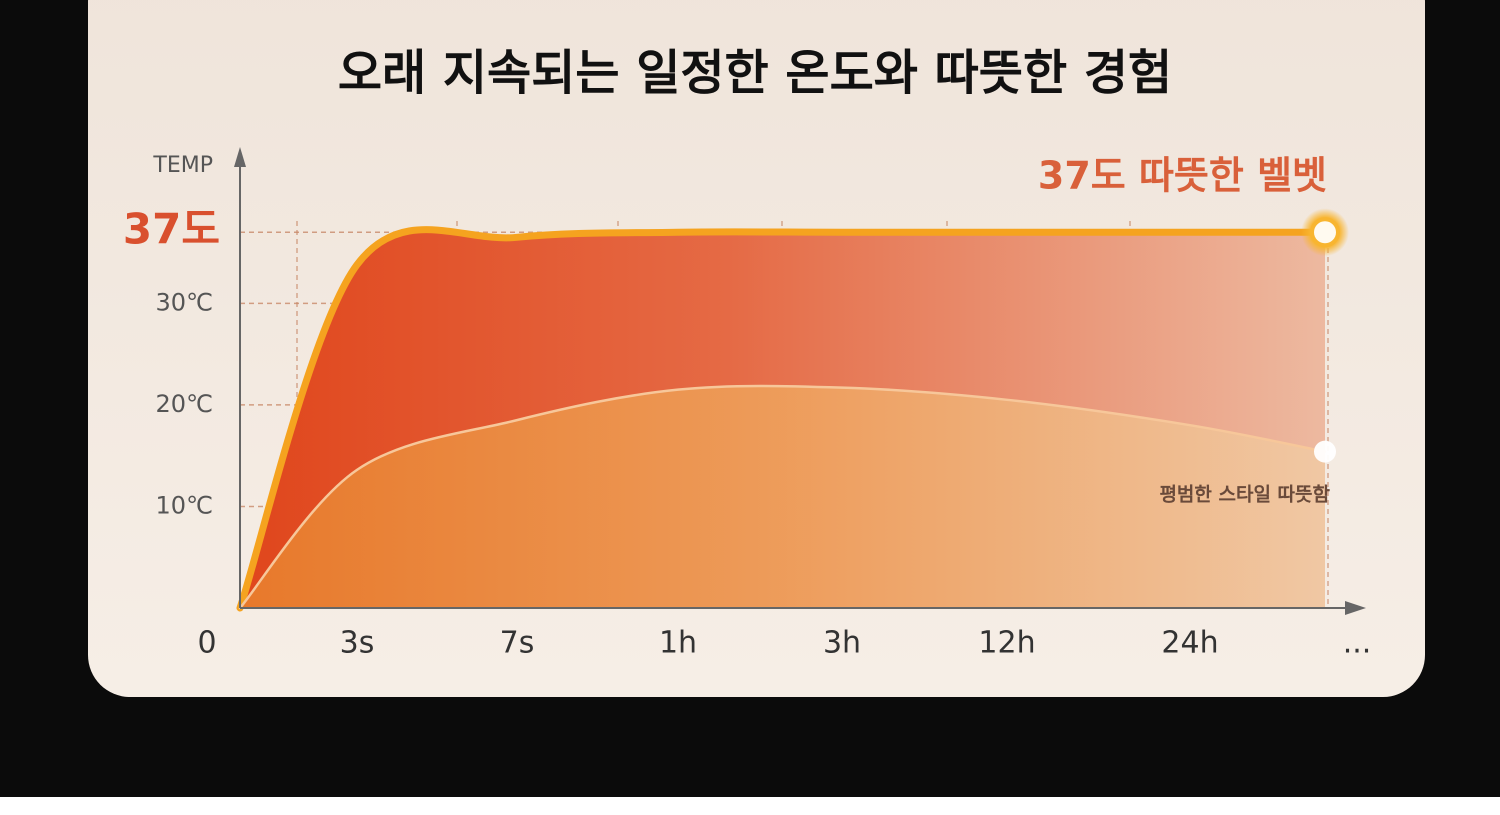 The width and height of the screenshot is (1500, 815). I want to click on x-tick-label: 0, so click(206, 643).